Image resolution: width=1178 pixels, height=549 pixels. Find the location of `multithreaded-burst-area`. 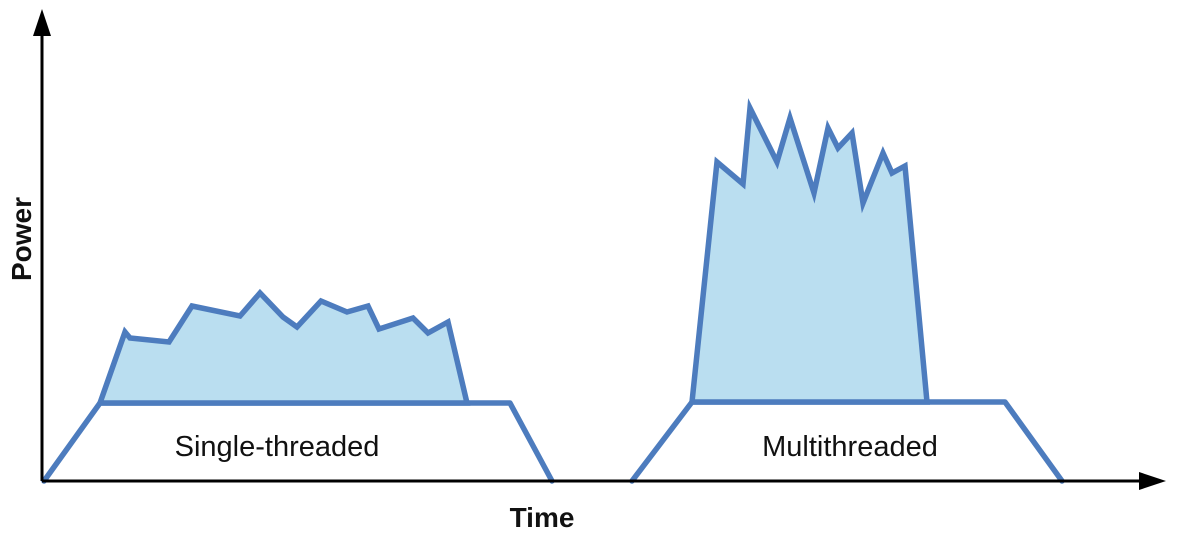

multithreaded-burst-area is located at coordinates (809, 251).